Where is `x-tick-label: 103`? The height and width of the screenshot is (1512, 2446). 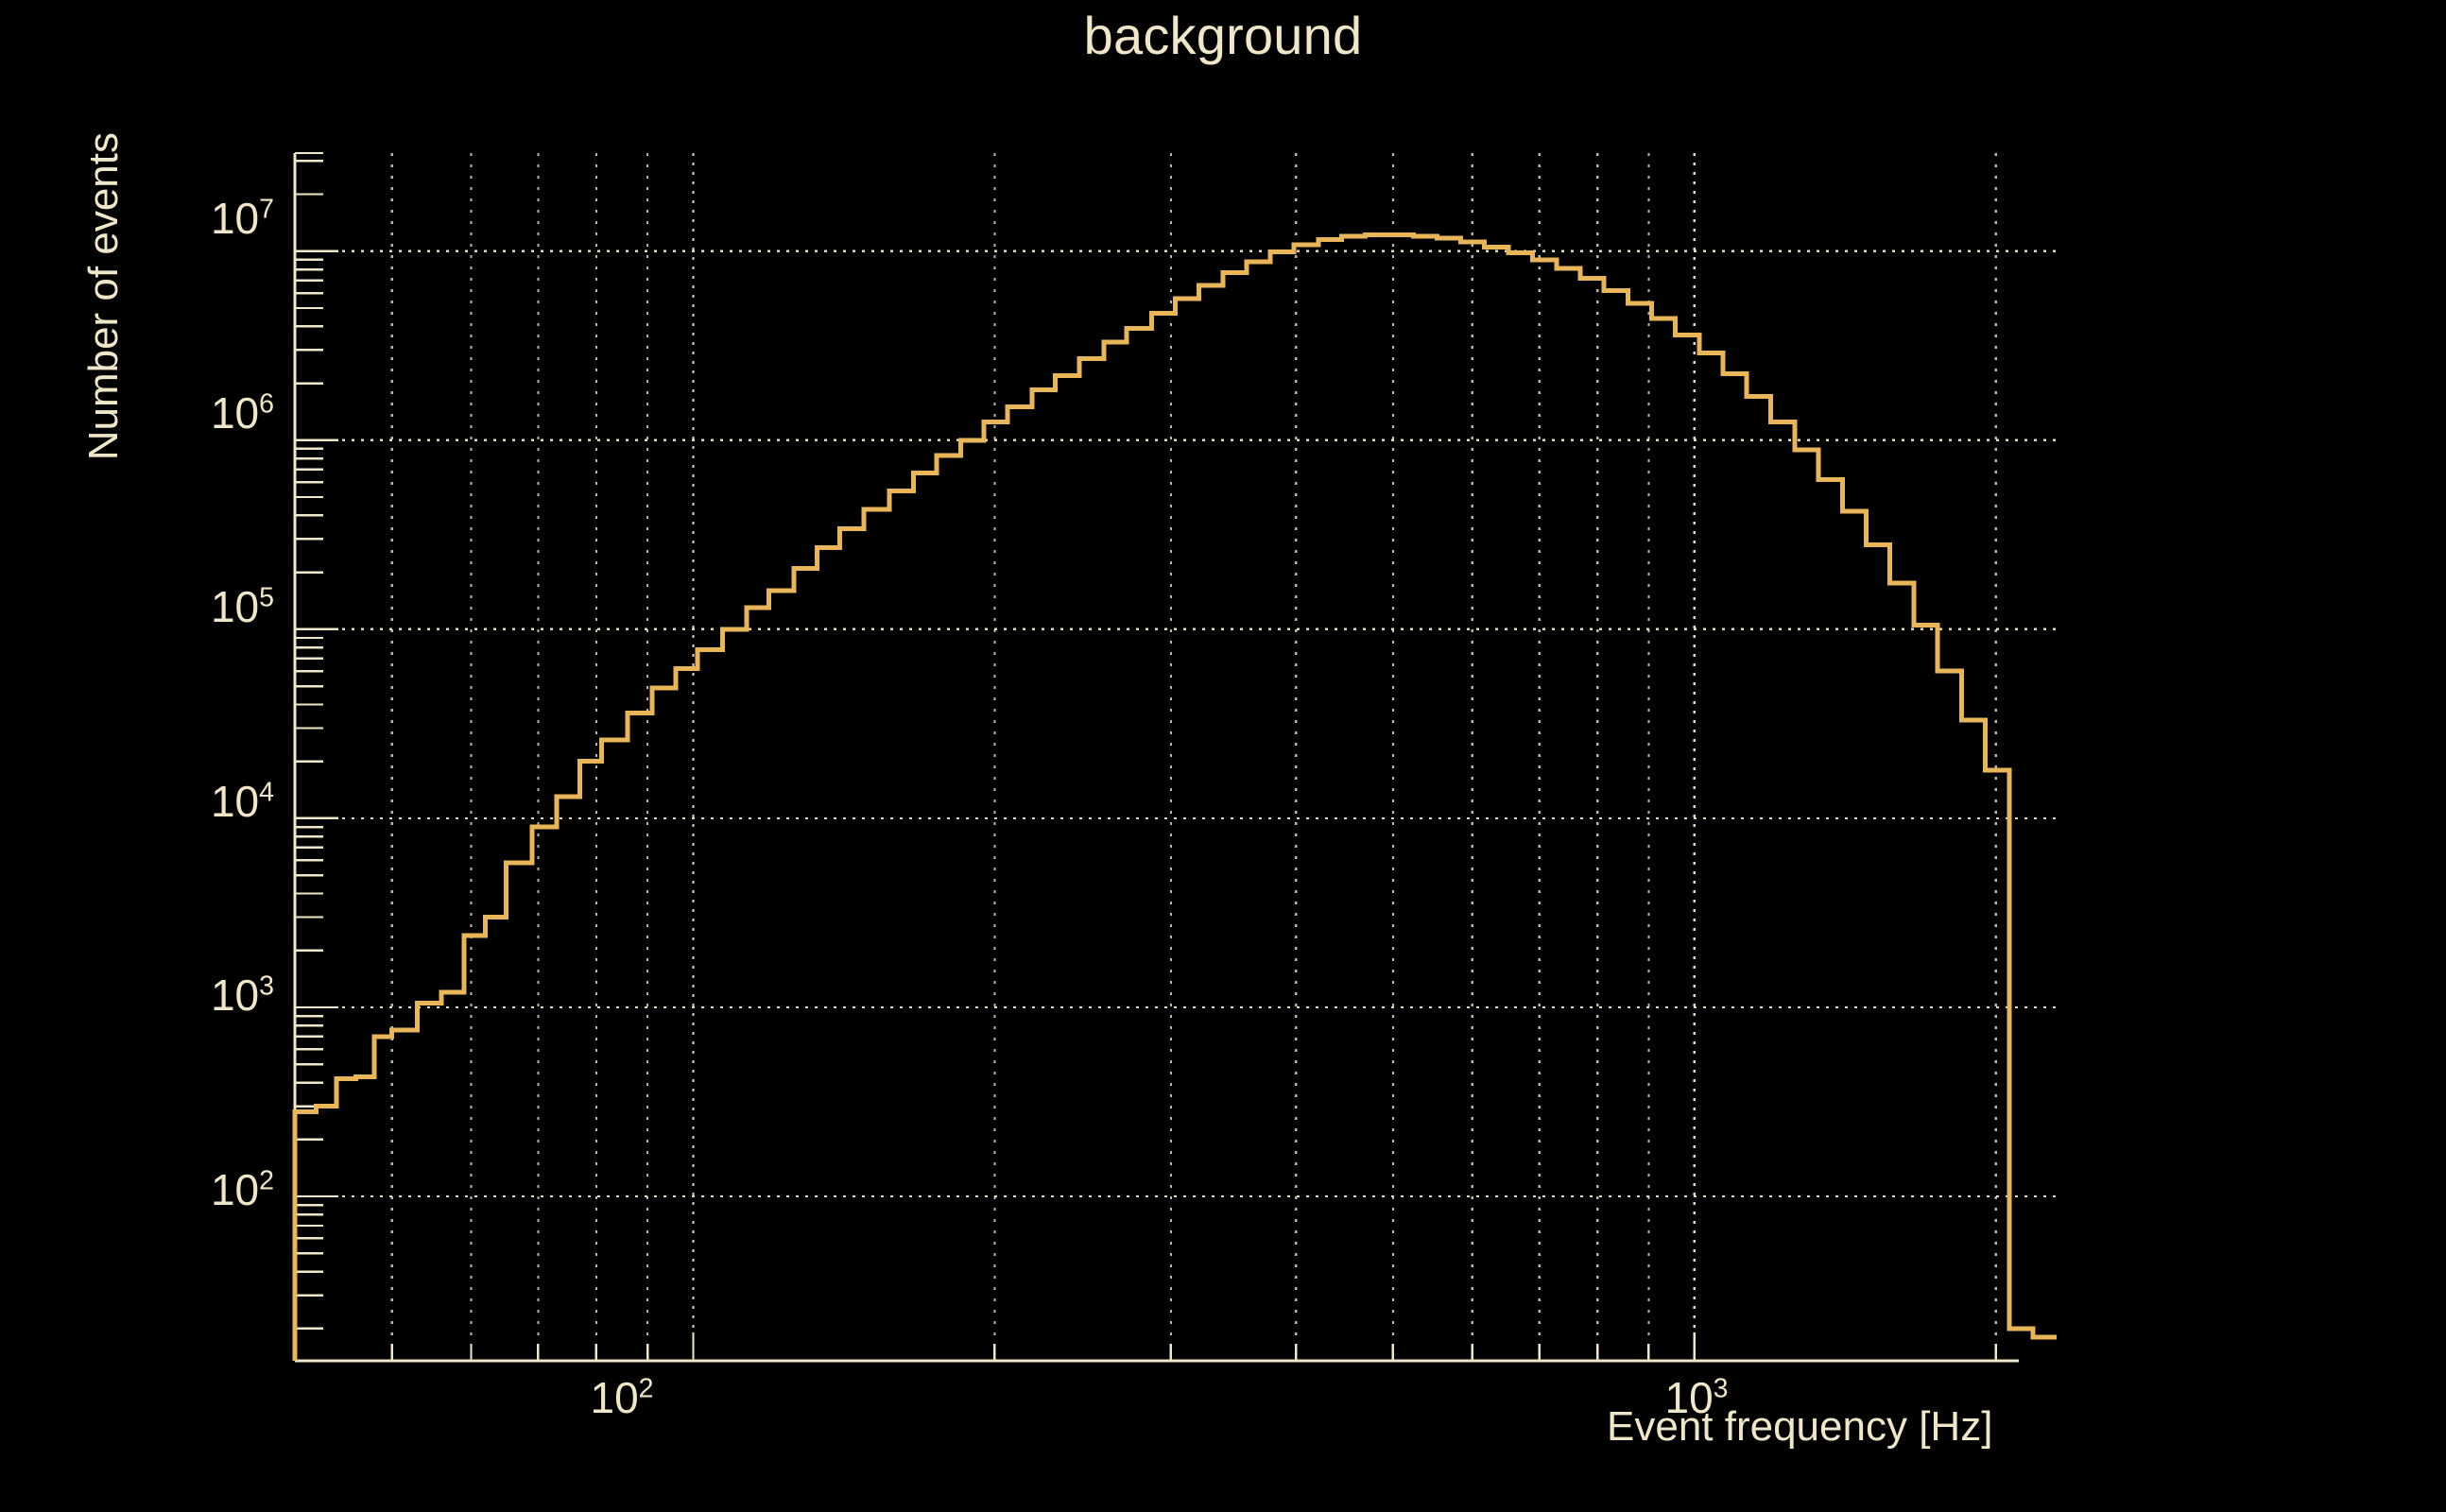 x-tick-label: 103 is located at coordinates (1696, 1397).